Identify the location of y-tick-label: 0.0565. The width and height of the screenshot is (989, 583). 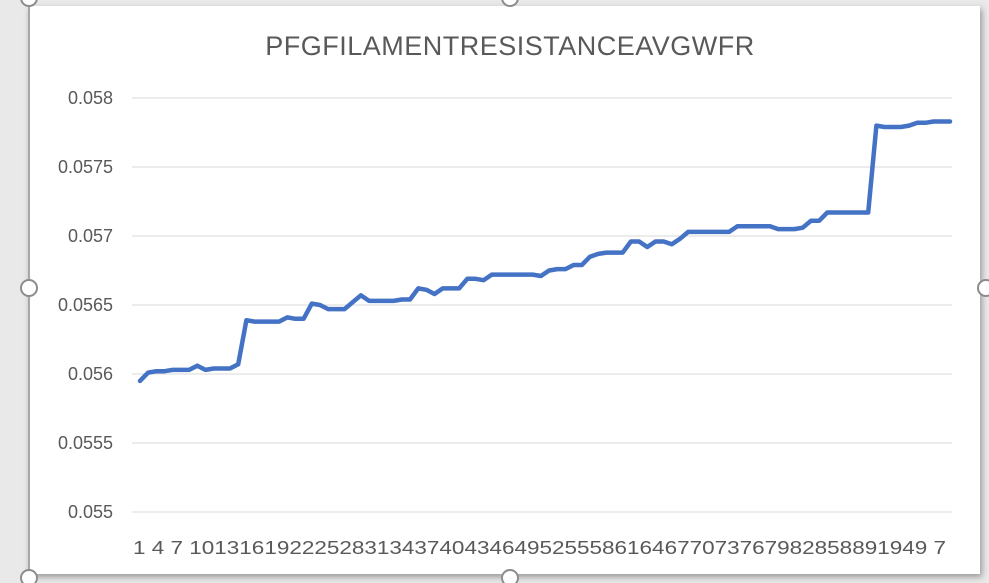
(85, 305).